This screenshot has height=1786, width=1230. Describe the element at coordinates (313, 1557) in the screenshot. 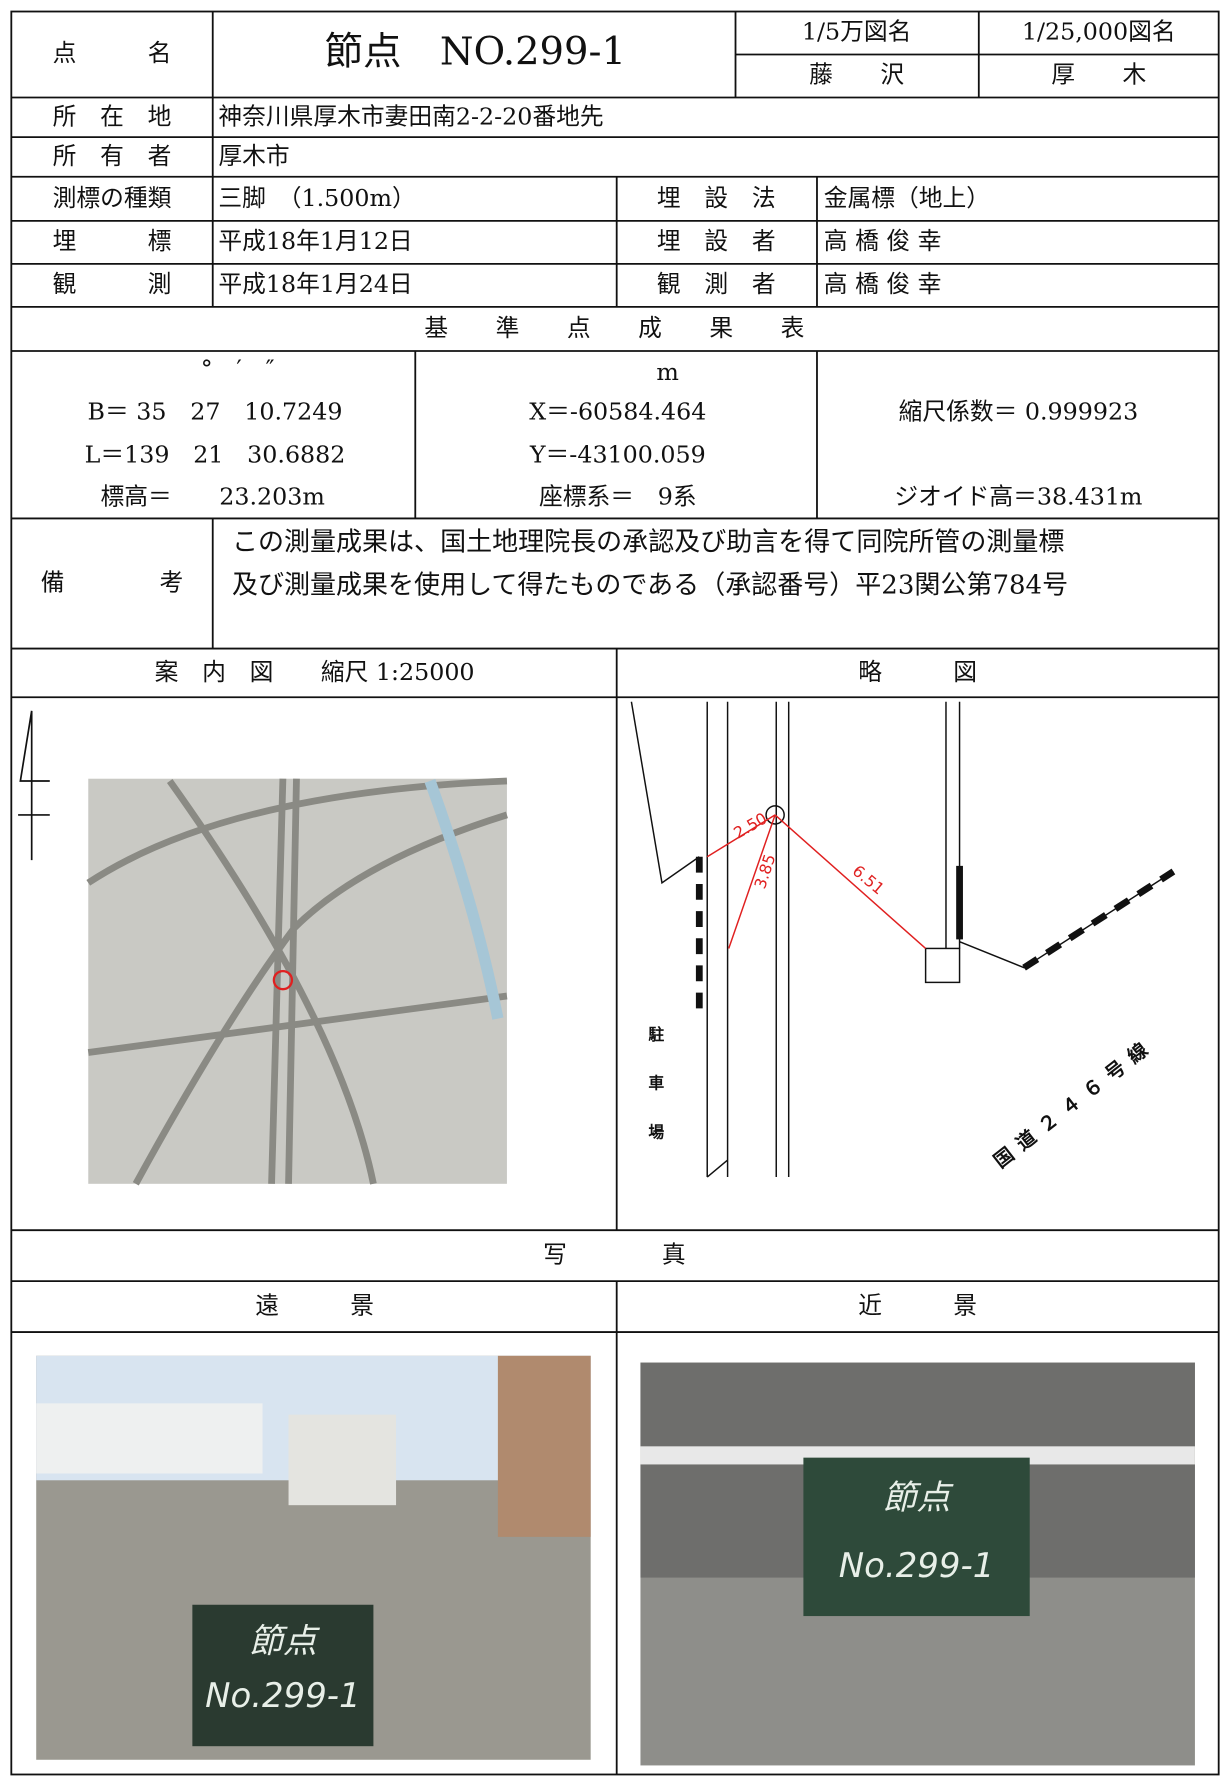

I see `far-photo: 節点 No.299-1` at that location.